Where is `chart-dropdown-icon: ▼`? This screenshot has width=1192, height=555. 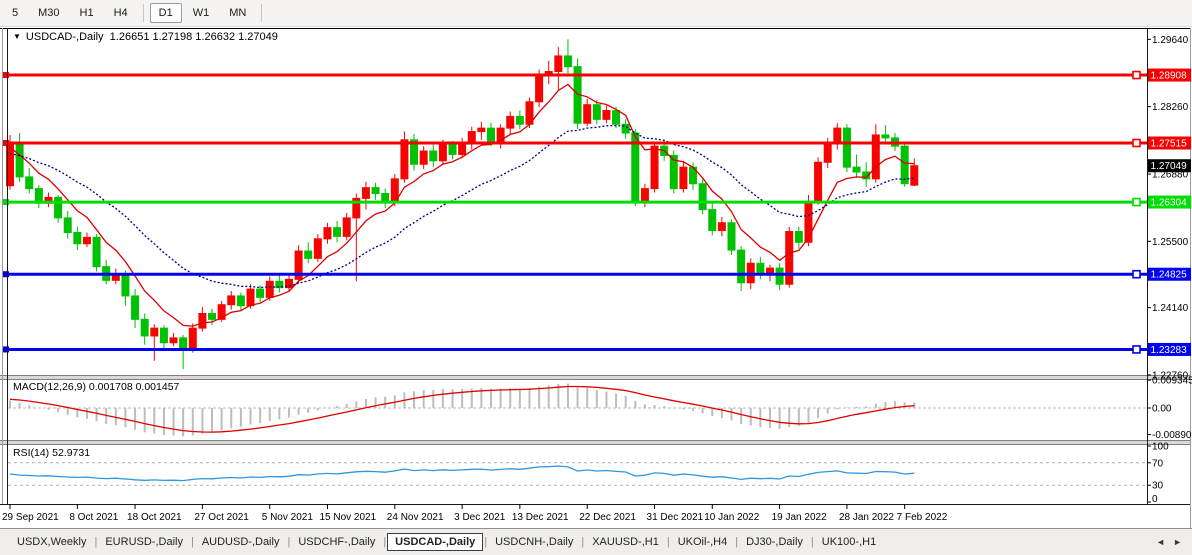
chart-dropdown-icon: ▼ is located at coordinates (17, 36).